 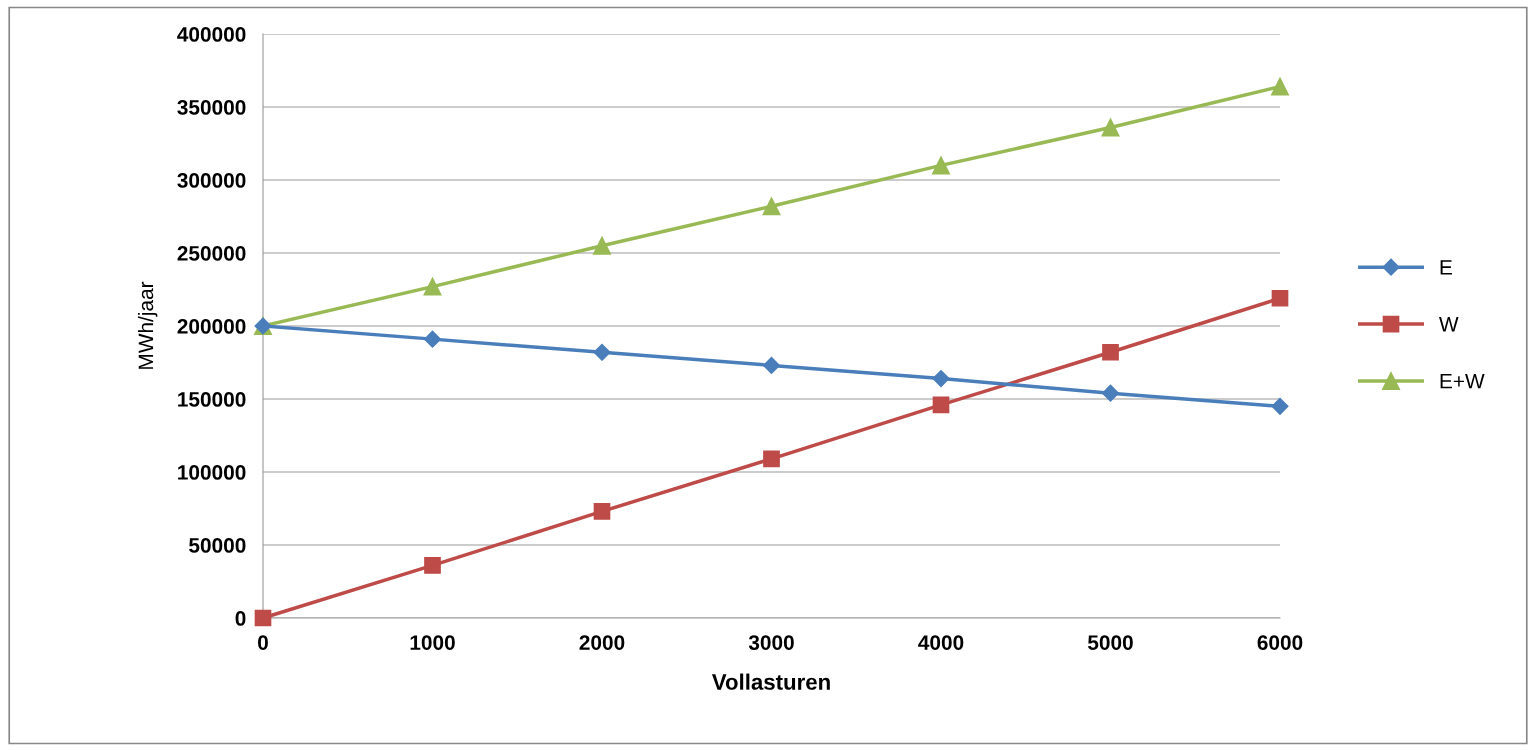 What do you see at coordinates (240, 618) in the screenshot?
I see `y-tick-label: 0` at bounding box center [240, 618].